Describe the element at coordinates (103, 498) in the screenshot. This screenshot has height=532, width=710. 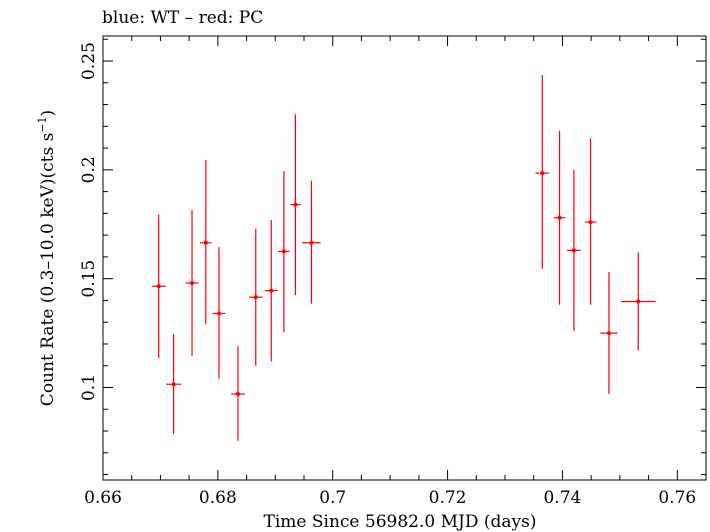
I see `x-tick-label: 0.66` at that location.